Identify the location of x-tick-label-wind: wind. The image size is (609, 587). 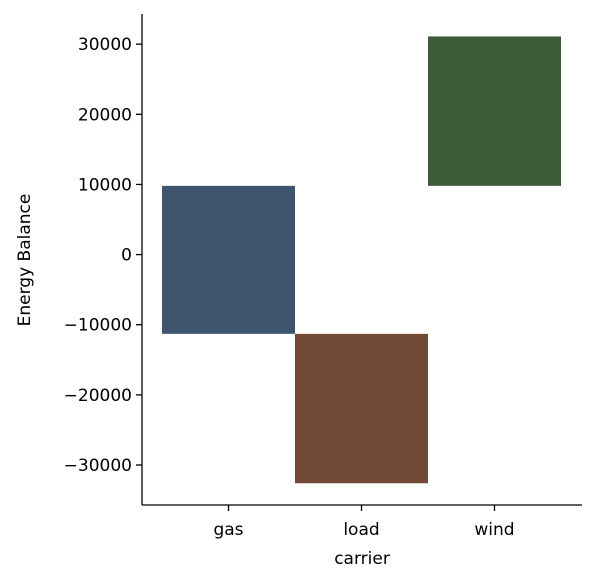
(494, 530).